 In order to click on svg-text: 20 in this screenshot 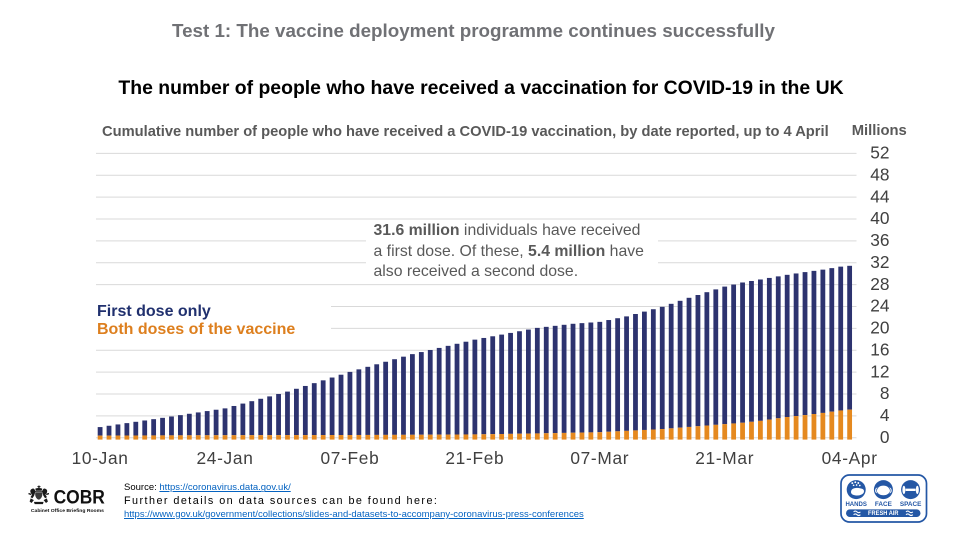, I will do `click(879, 328)`.